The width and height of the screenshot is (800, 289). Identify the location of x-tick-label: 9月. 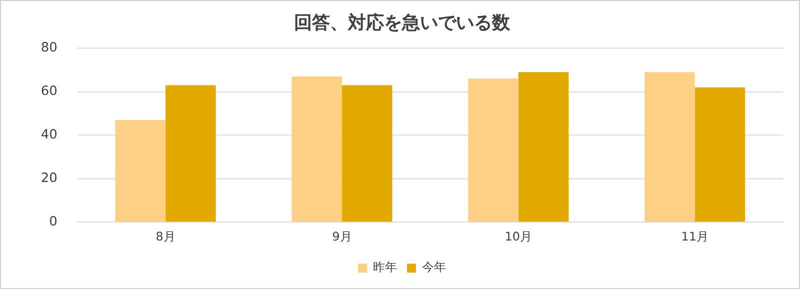
(342, 236).